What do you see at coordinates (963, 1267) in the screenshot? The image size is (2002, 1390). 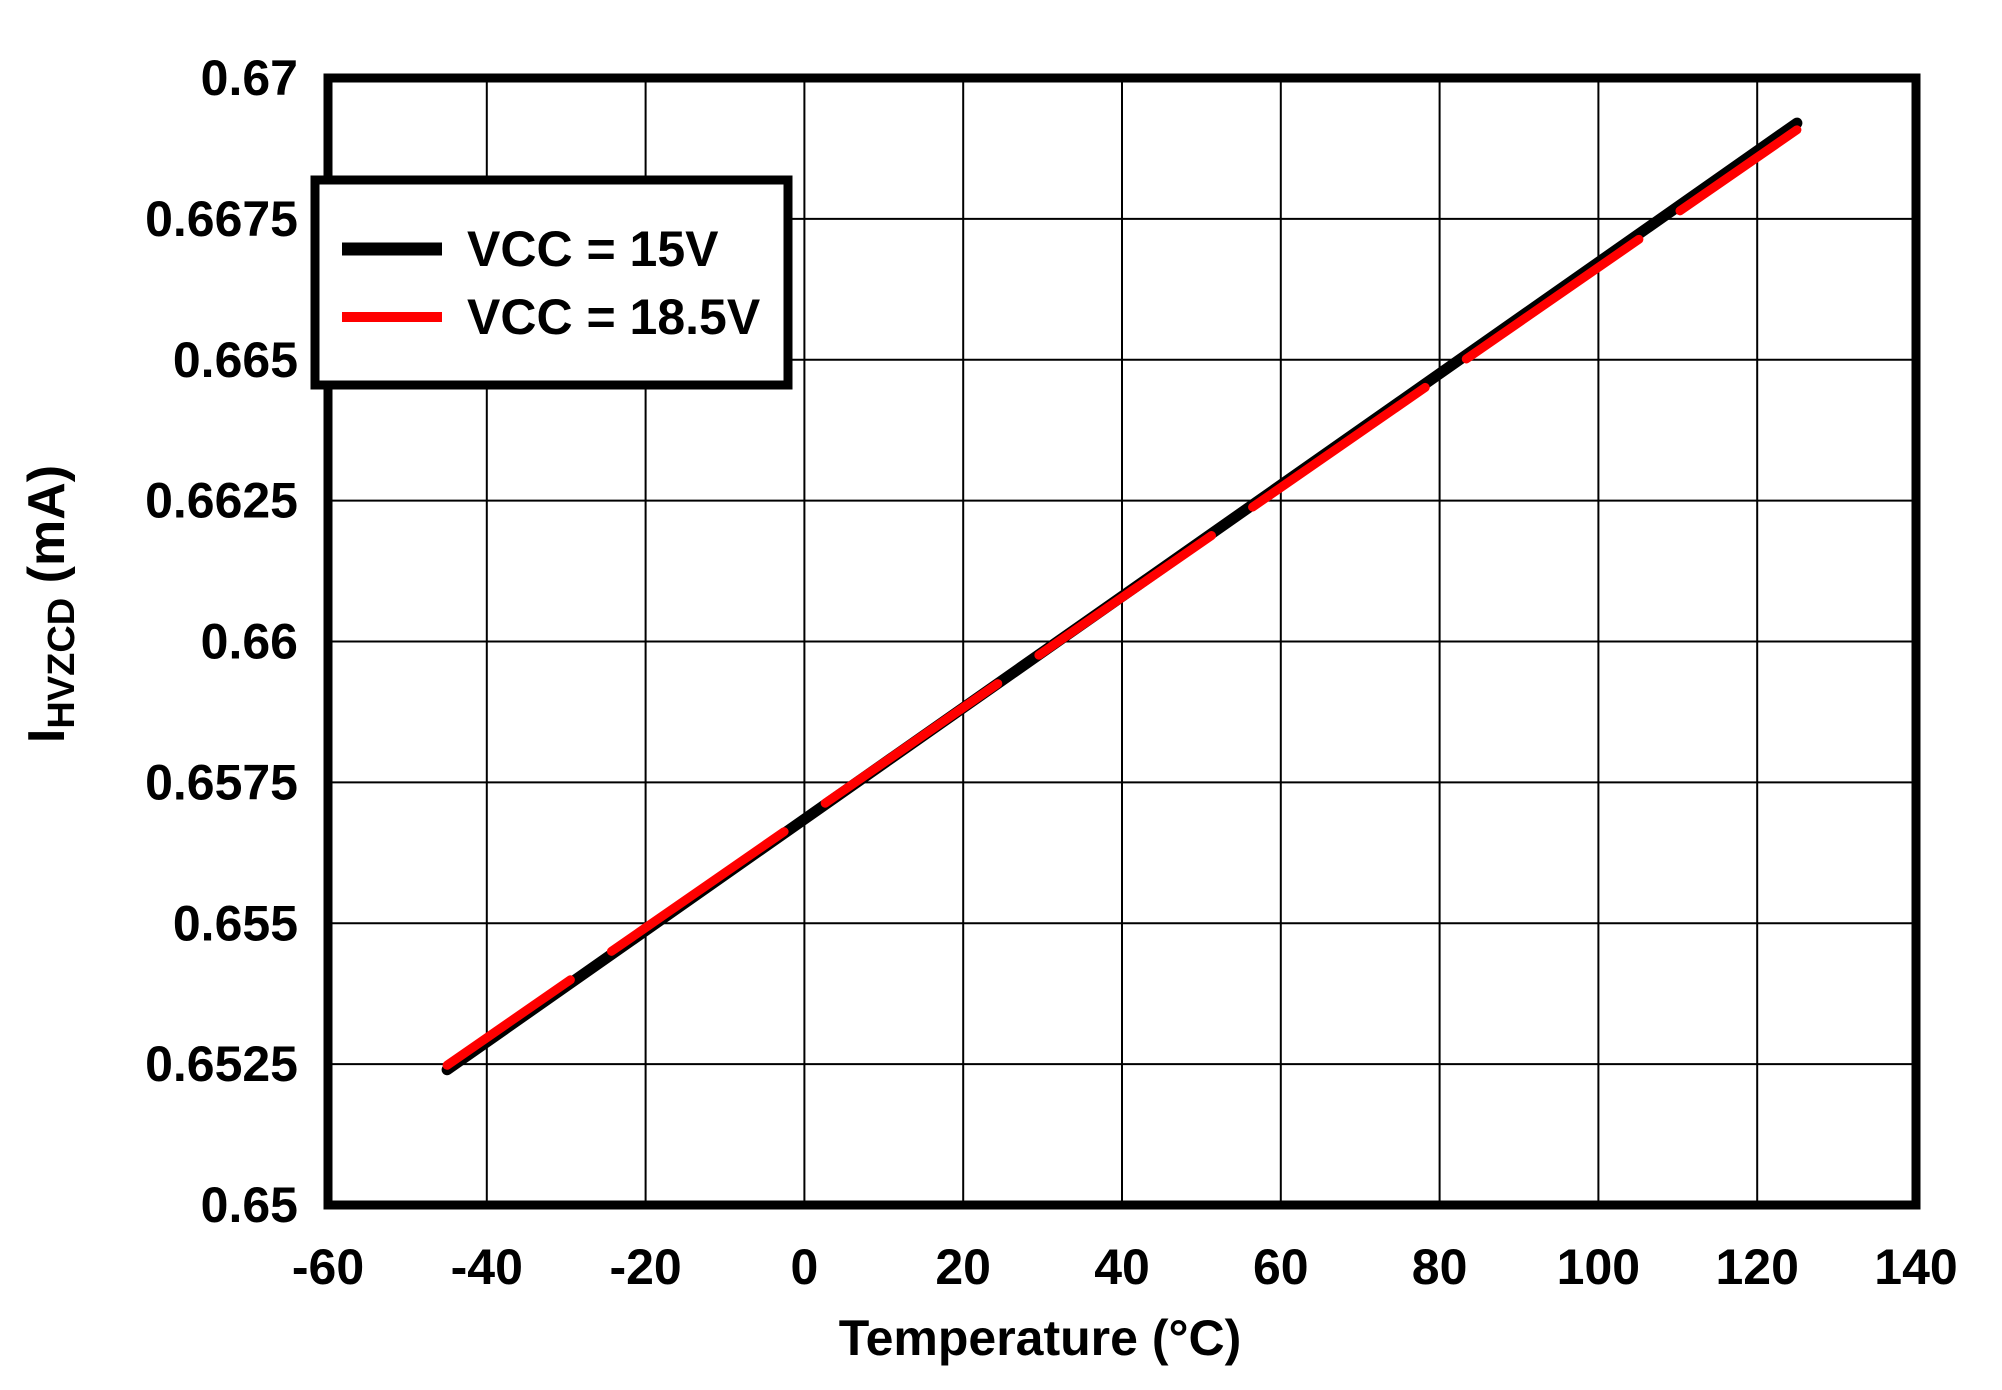 I see `x-tick-label: 20` at bounding box center [963, 1267].